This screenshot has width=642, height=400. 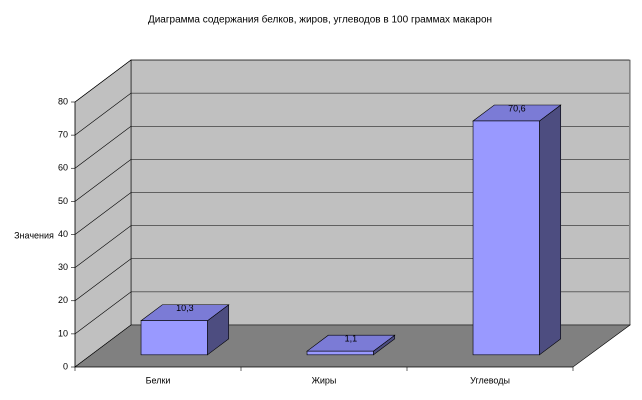 What do you see at coordinates (63, 168) in the screenshot?
I see `y-tick-label: 60` at bounding box center [63, 168].